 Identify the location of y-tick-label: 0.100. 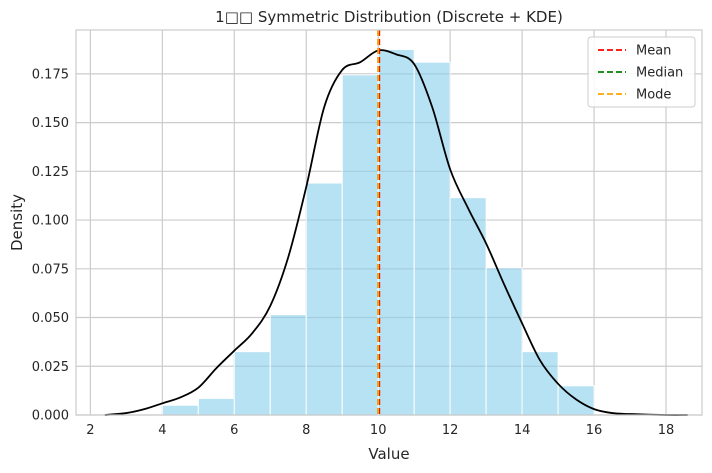
(50, 221).